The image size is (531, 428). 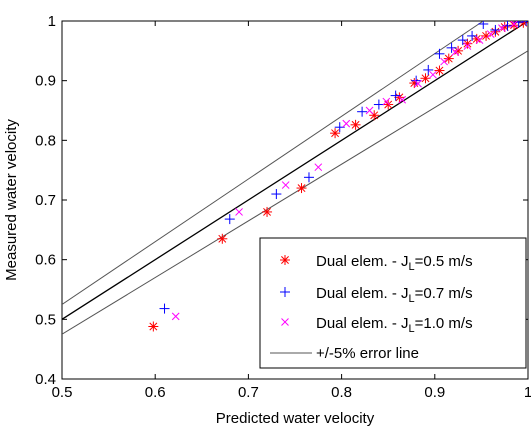 What do you see at coordinates (434, 392) in the screenshot?
I see `x-tick-label: 0.9` at bounding box center [434, 392].